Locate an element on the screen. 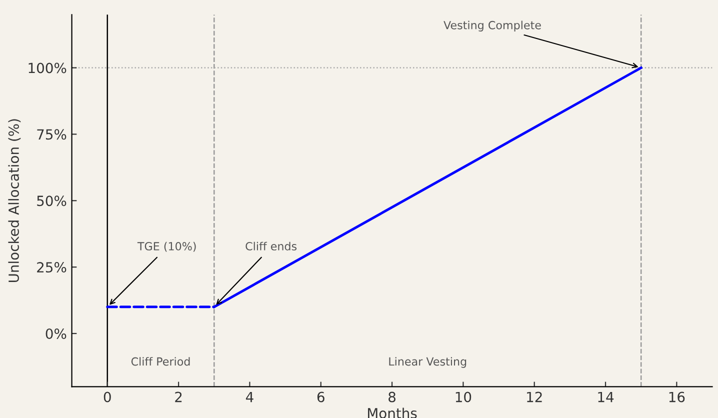 This screenshot has height=418, width=718. annotation: Vesting Complete is located at coordinates (492, 26).